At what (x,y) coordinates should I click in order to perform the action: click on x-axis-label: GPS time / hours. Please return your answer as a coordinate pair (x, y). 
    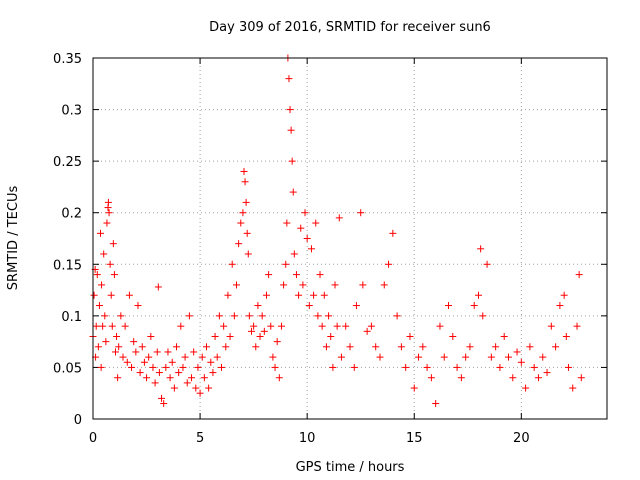
    Looking at the image, I should click on (350, 467).